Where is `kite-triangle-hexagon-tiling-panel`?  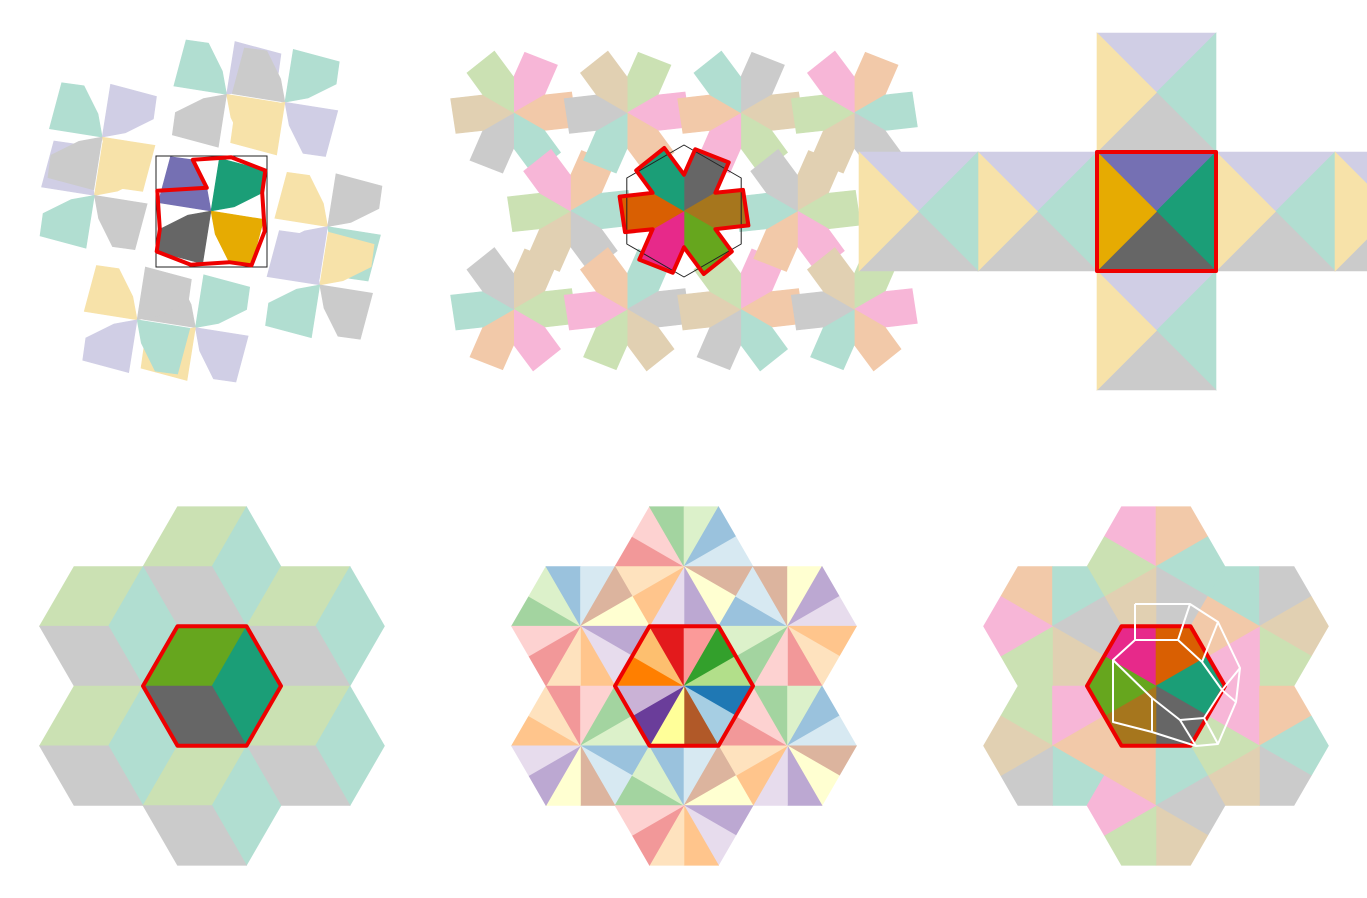
kite-triangle-hexagon-tiling-panel is located at coordinates (684, 686).